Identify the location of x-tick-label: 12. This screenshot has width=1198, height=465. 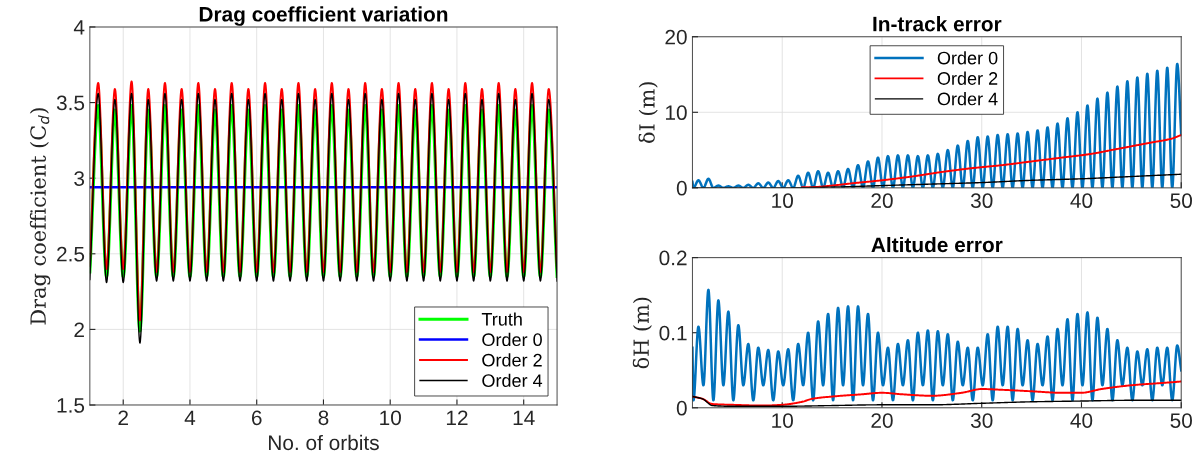
(457, 417).